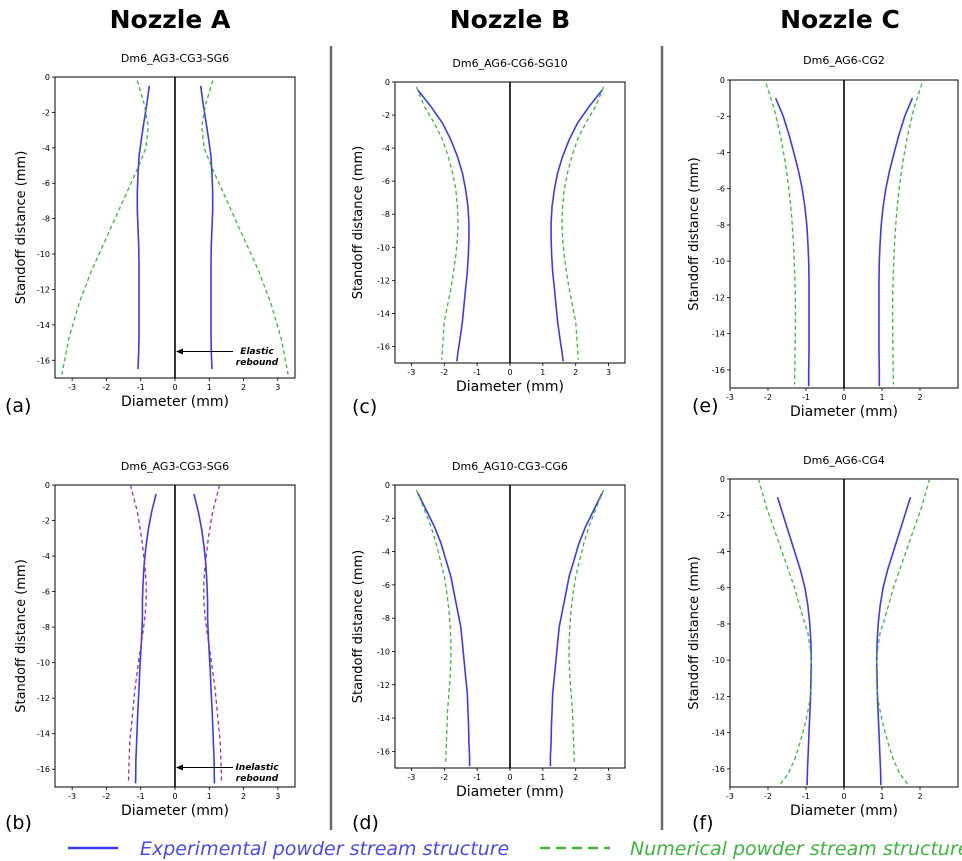 Image resolution: width=962 pixels, height=861 pixels. What do you see at coordinates (387, 485) in the screenshot?
I see `panel-d-ytick-label: 0` at bounding box center [387, 485].